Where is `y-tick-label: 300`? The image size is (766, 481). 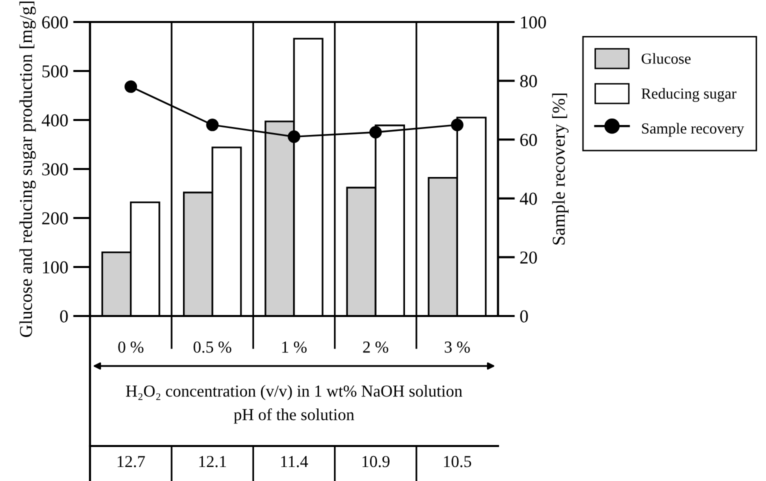
y-tick-label: 300 is located at coordinates (55, 169).